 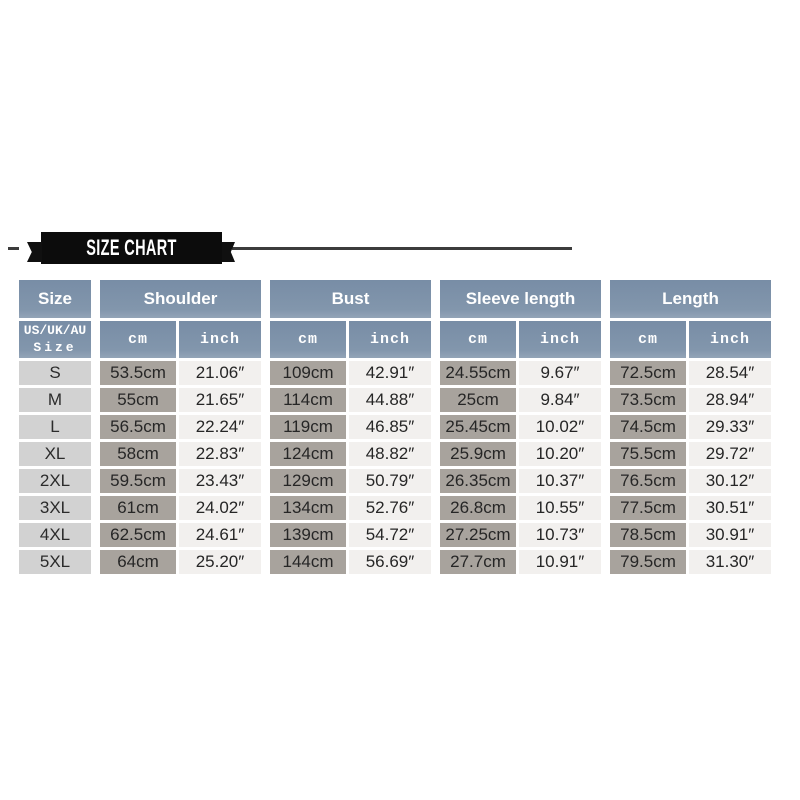 What do you see at coordinates (390, 400) in the screenshot?
I see `bust-inch-cell: 44.88″` at bounding box center [390, 400].